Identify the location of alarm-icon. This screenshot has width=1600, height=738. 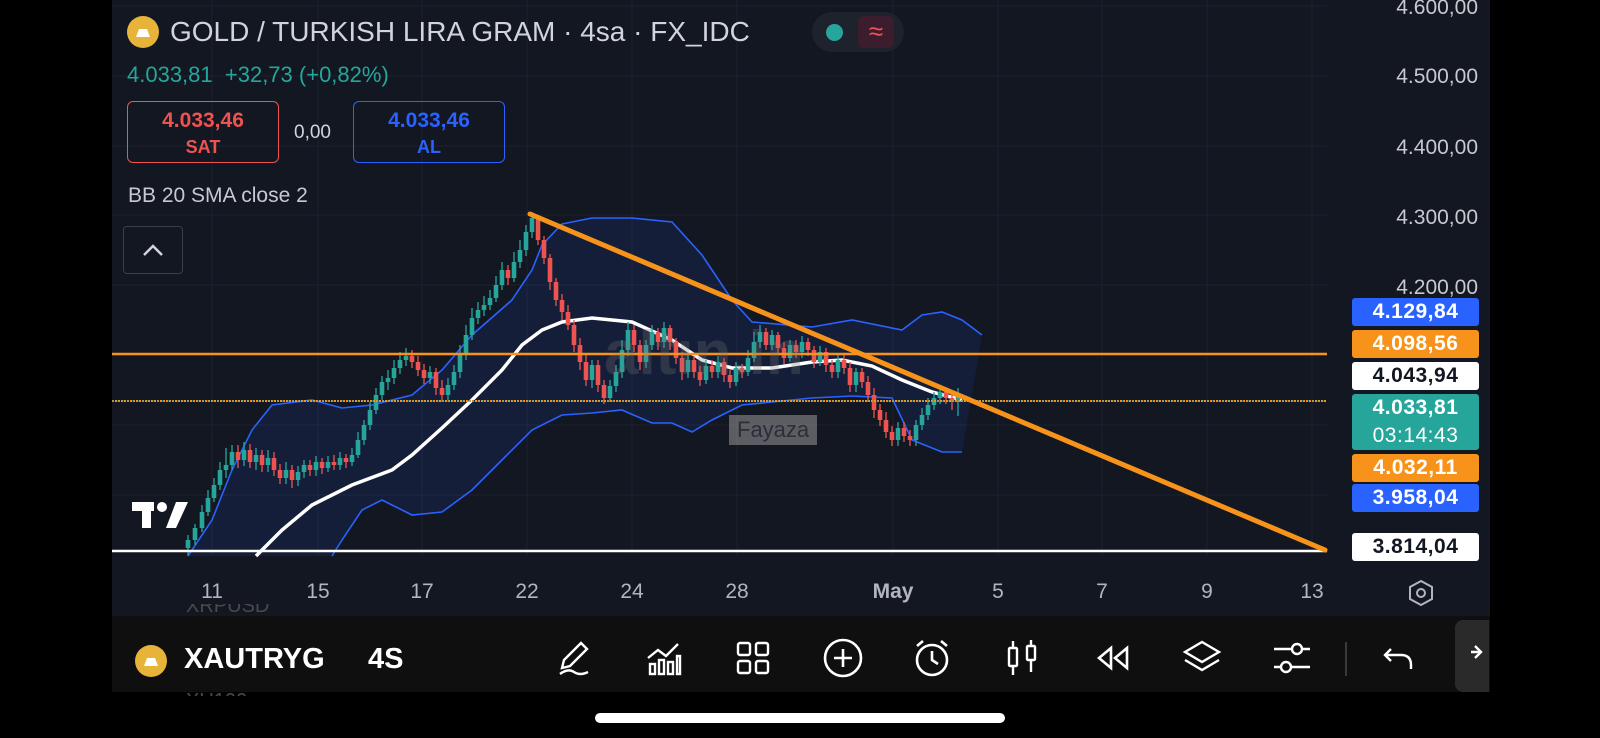
(932, 658).